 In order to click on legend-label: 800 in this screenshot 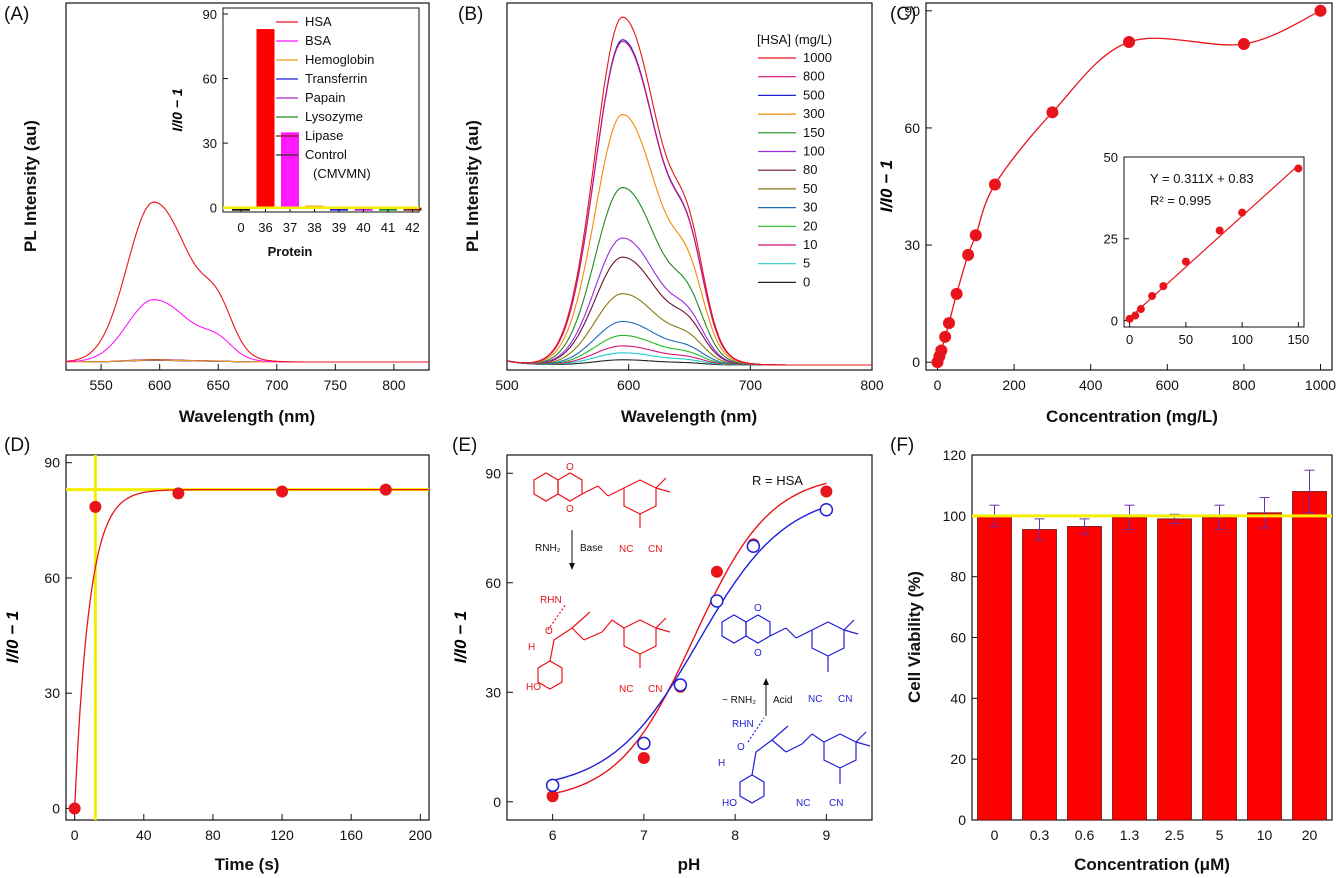, I will do `click(814, 76)`.